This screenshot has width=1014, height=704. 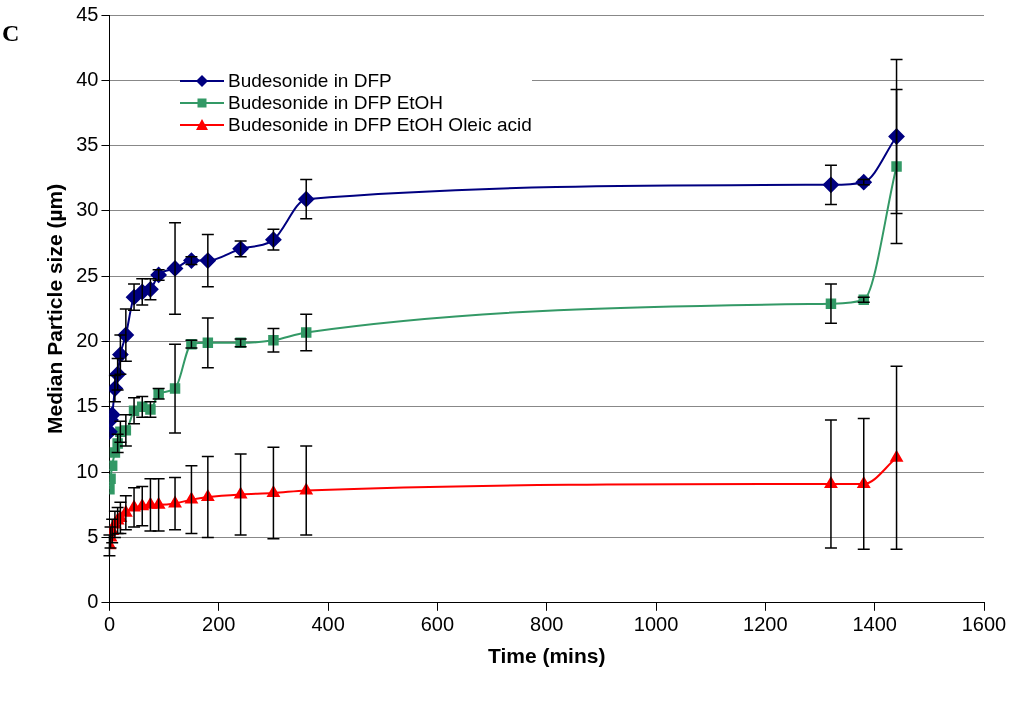 What do you see at coordinates (87, 78) in the screenshot?
I see `y-tick-label: 40` at bounding box center [87, 78].